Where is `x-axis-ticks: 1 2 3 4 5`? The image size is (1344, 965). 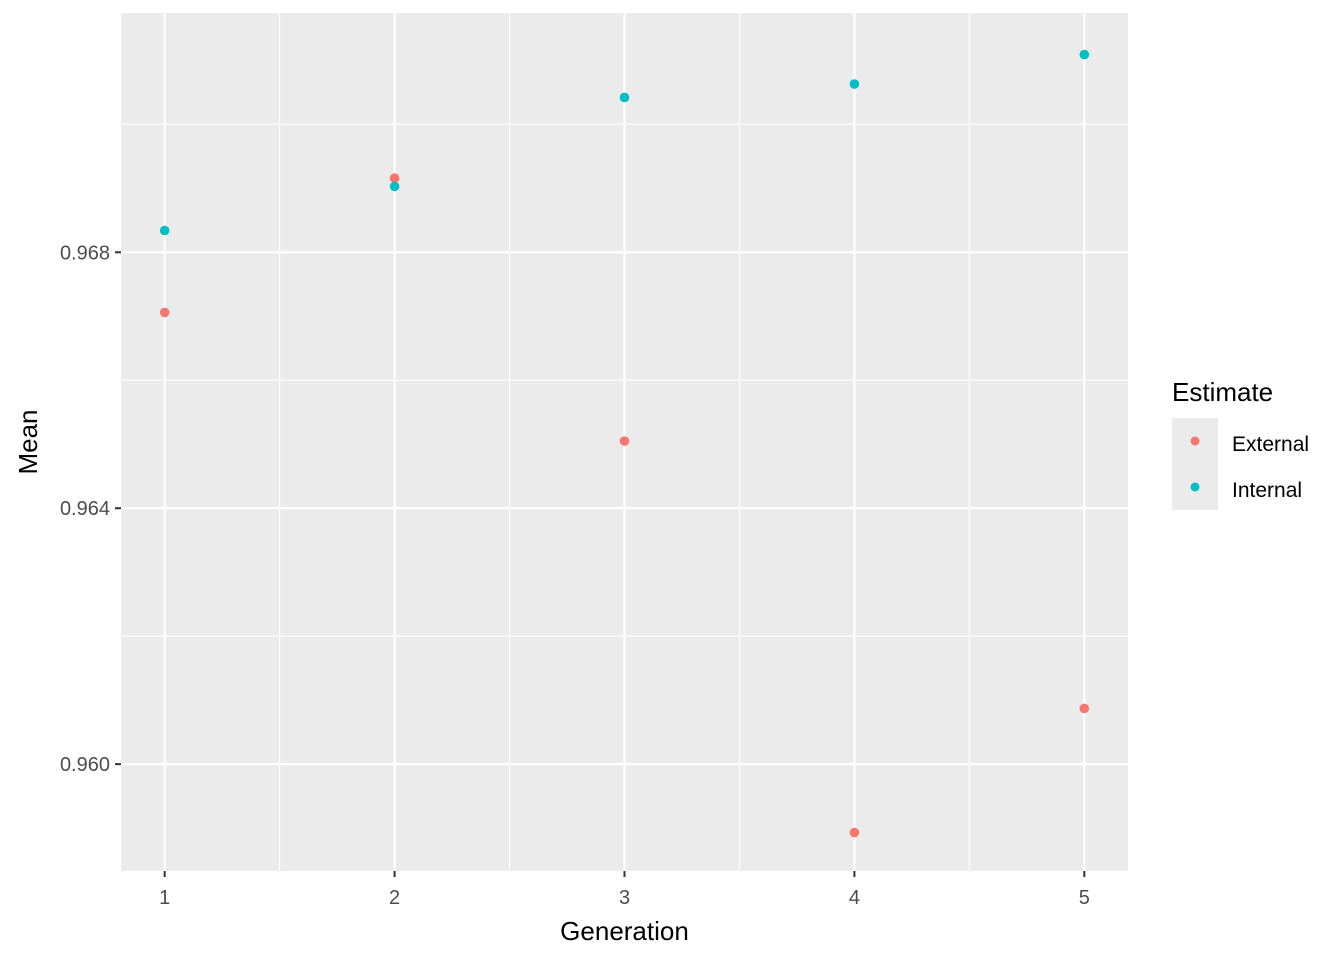 x-axis-ticks: 1 2 3 4 5 is located at coordinates (624, 890).